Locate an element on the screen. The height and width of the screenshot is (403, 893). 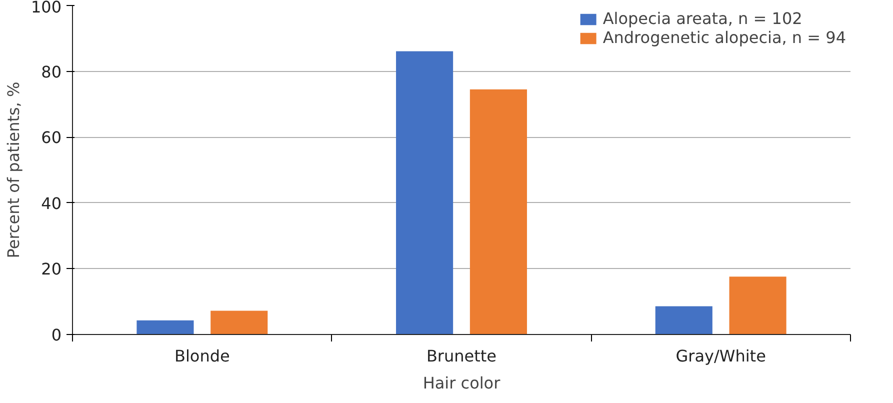
x-tick-label: Blonde is located at coordinates (202, 356).